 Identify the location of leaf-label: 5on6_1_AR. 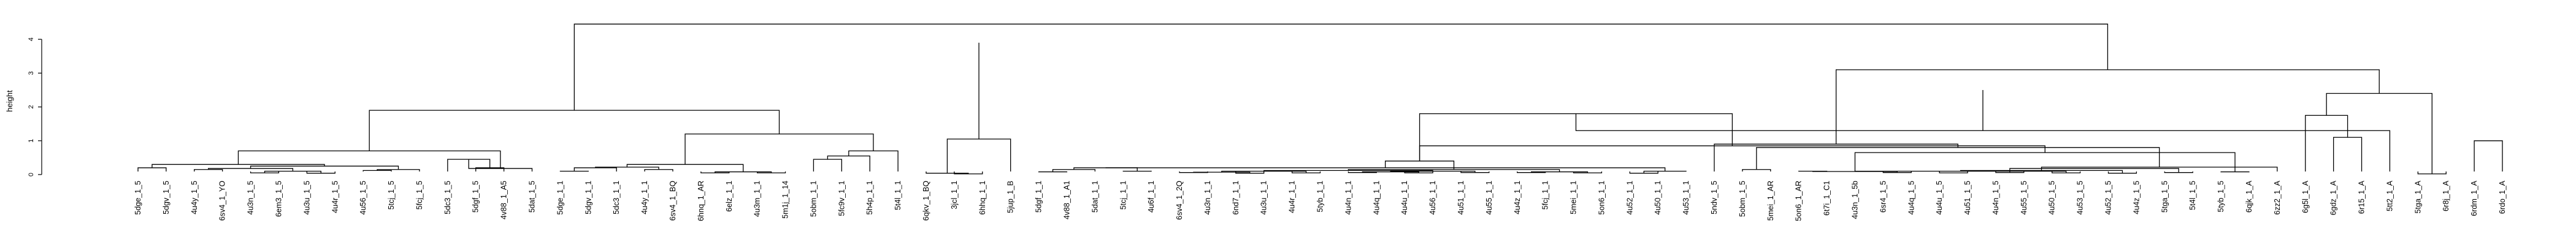
(1799, 201).